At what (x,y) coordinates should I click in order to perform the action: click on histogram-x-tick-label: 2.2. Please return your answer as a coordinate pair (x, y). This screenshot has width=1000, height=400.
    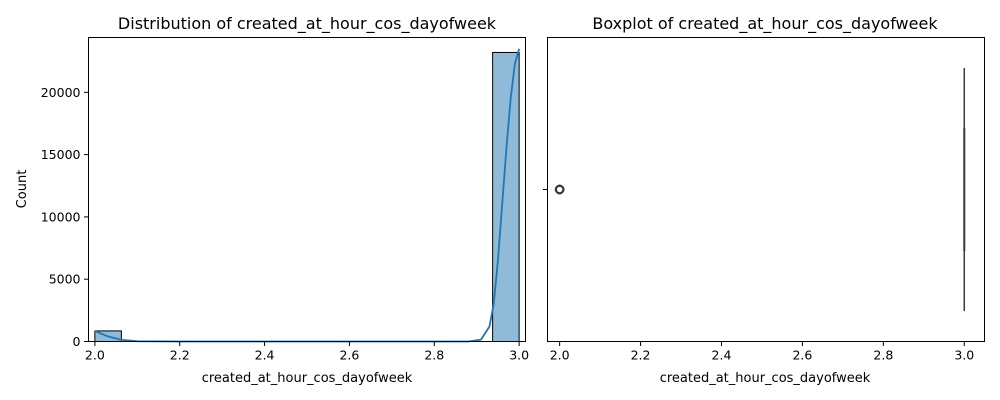
    Looking at the image, I should click on (180, 355).